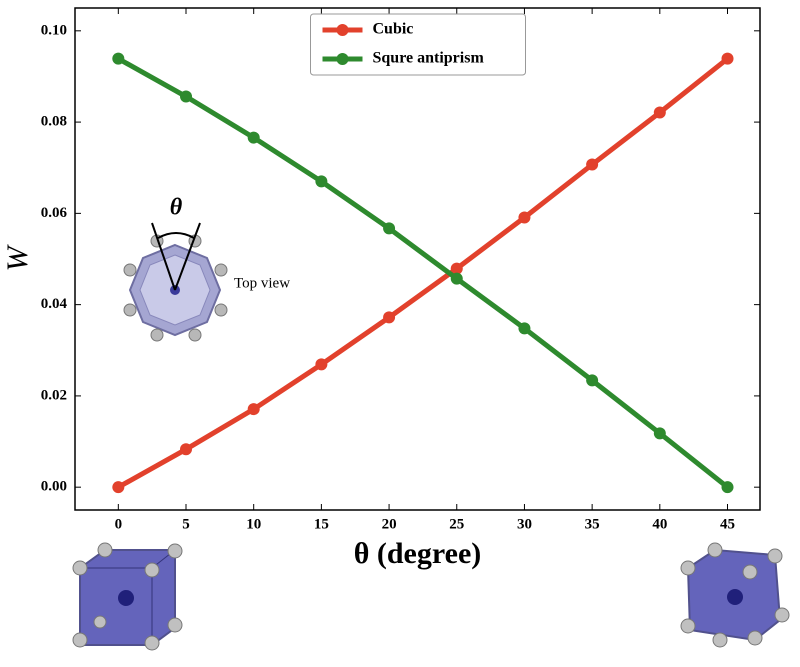 The width and height of the screenshot is (800, 667). Describe the element at coordinates (659, 524) in the screenshot. I see `x-tick-label: 40` at that location.